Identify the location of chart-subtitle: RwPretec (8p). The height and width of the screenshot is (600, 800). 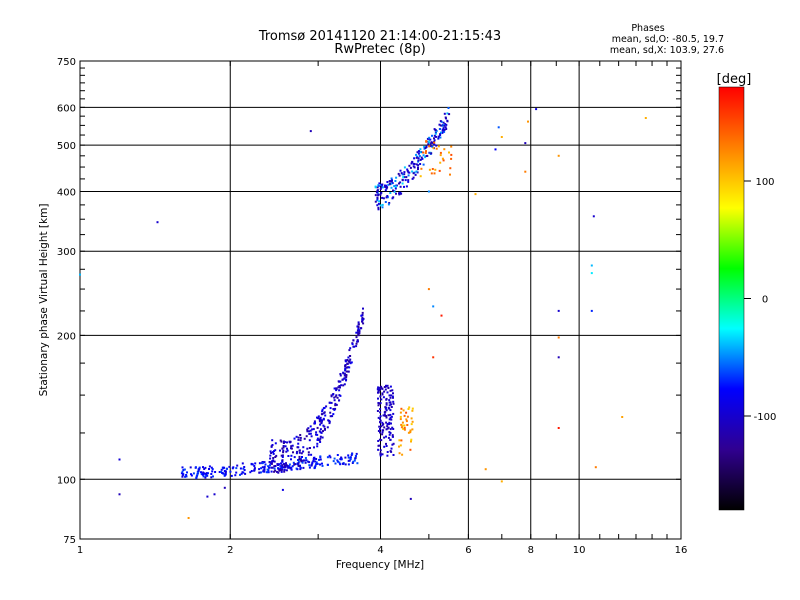
(379, 49).